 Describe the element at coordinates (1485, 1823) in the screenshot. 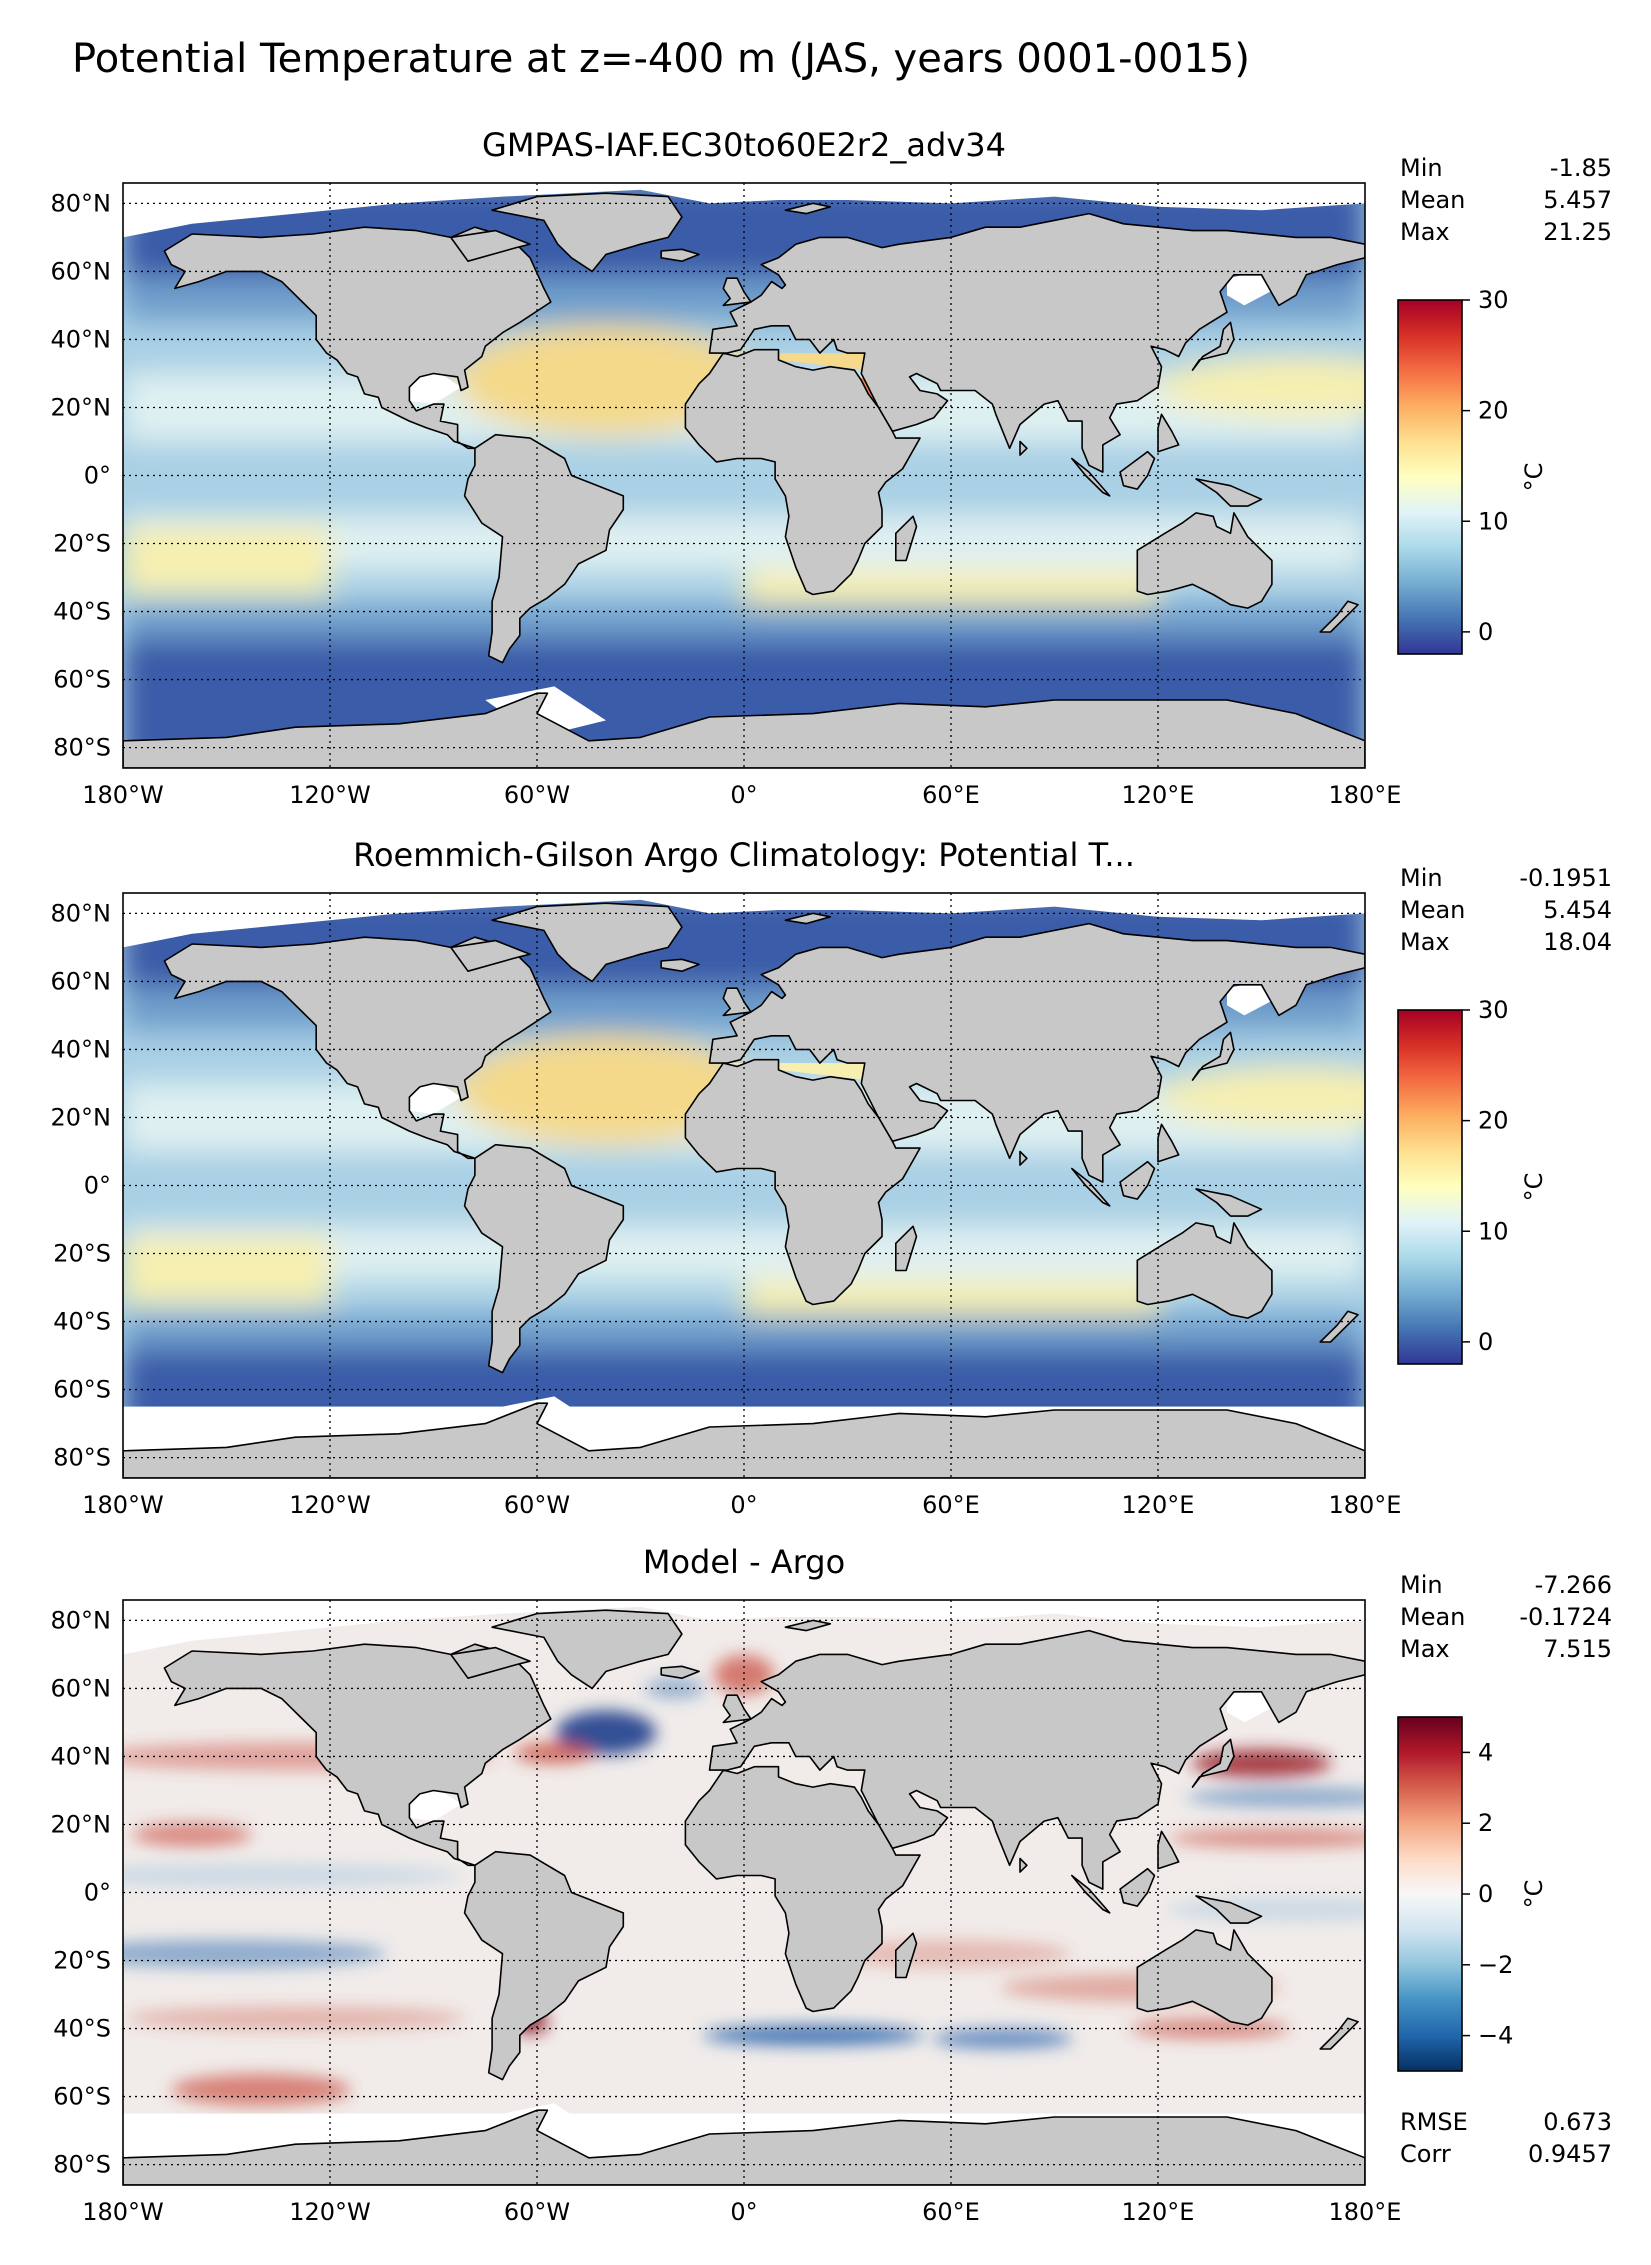

I see `colorbar-tick-label: 2` at that location.